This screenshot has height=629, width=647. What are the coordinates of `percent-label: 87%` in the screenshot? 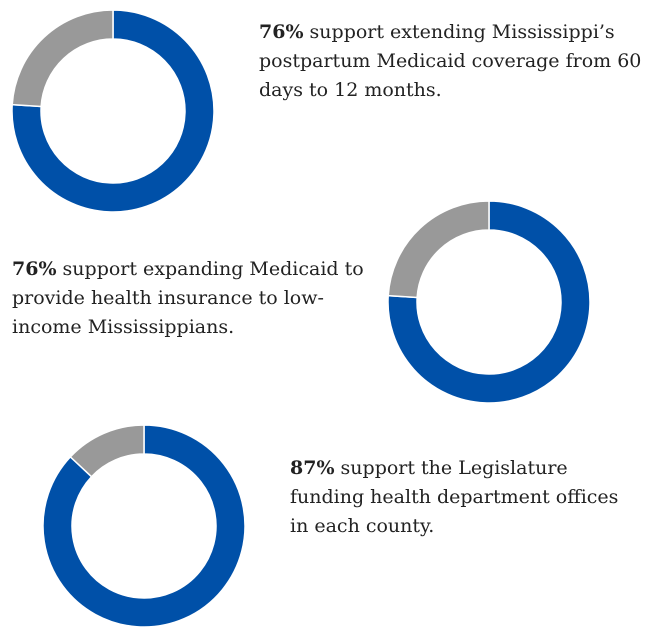 It's located at (312, 468).